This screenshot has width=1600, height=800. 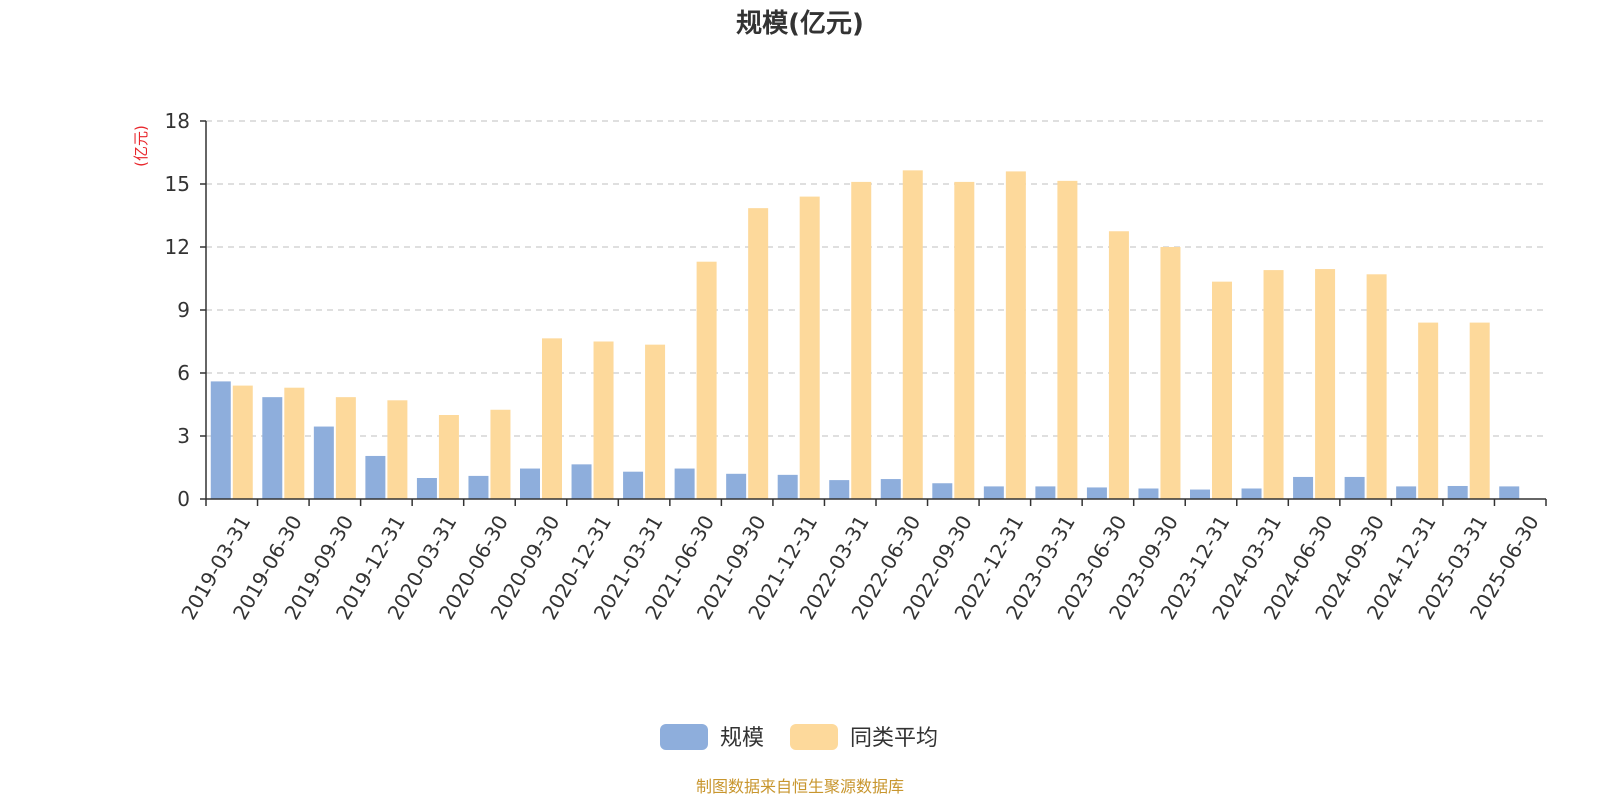 I want to click on y-tick-label: 3, so click(x=183, y=436).